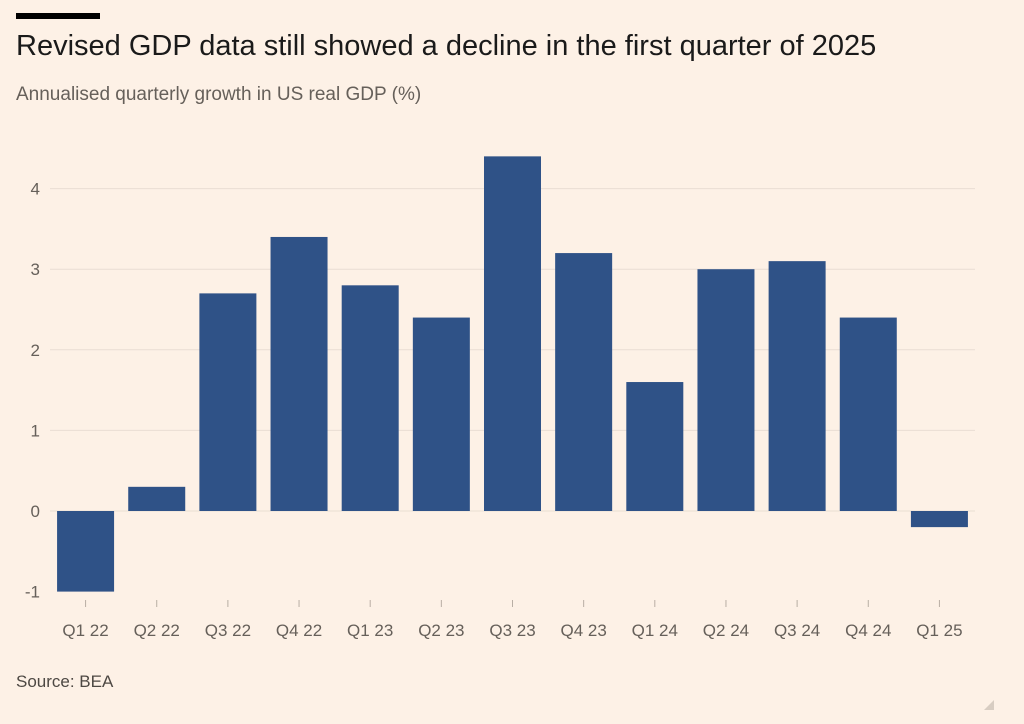 This screenshot has width=1024, height=724. Describe the element at coordinates (32, 592) in the screenshot. I see `y-tick-label: -1` at that location.